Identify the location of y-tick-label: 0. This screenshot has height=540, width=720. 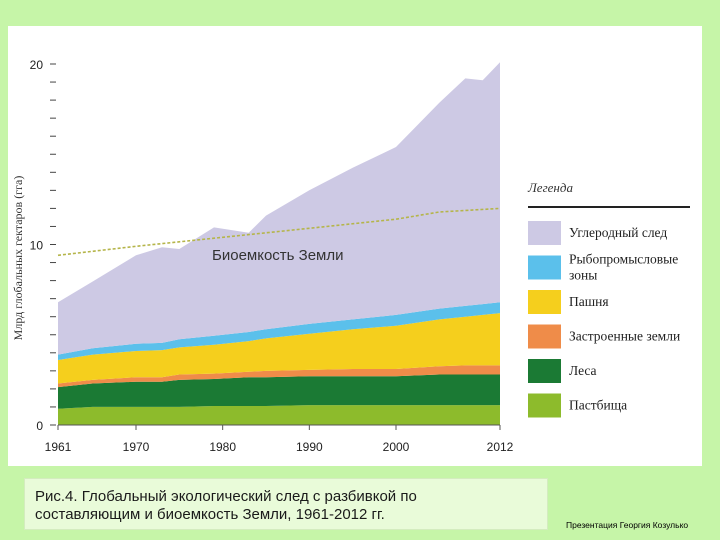
(39, 426).